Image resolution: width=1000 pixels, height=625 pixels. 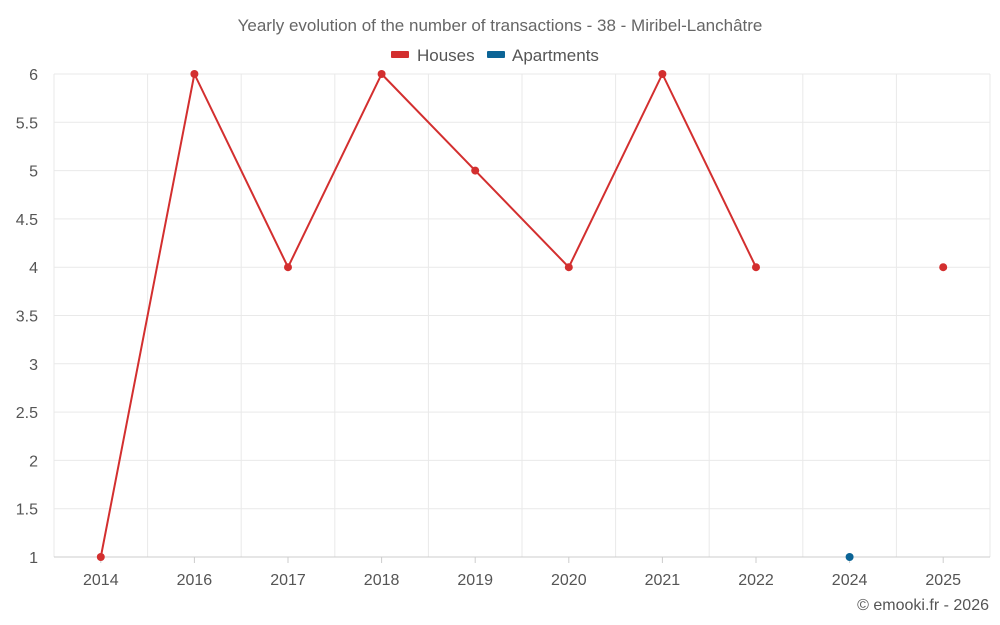 I want to click on legend-item-apartments: Apartments, so click(x=543, y=55).